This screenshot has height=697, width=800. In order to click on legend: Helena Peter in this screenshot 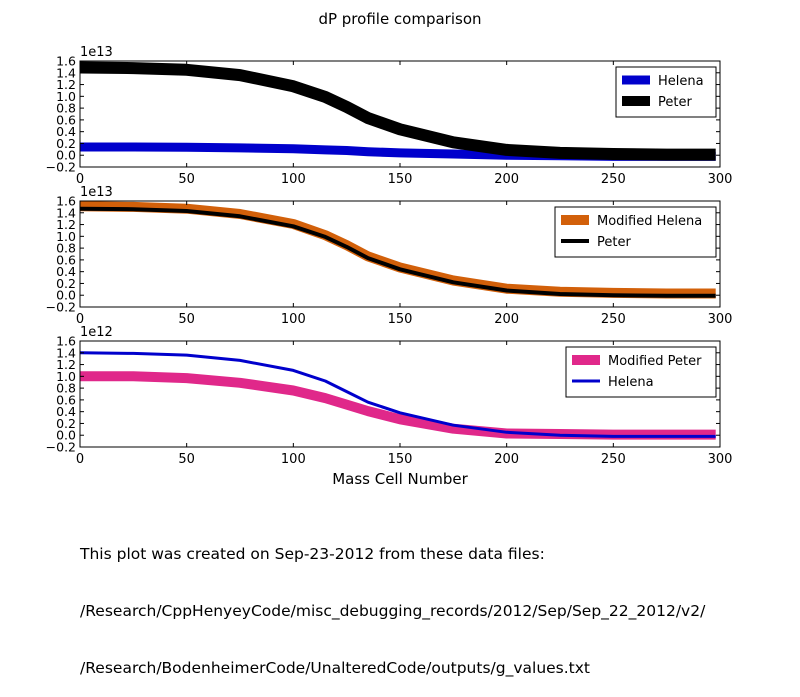, I will do `click(666, 92)`.